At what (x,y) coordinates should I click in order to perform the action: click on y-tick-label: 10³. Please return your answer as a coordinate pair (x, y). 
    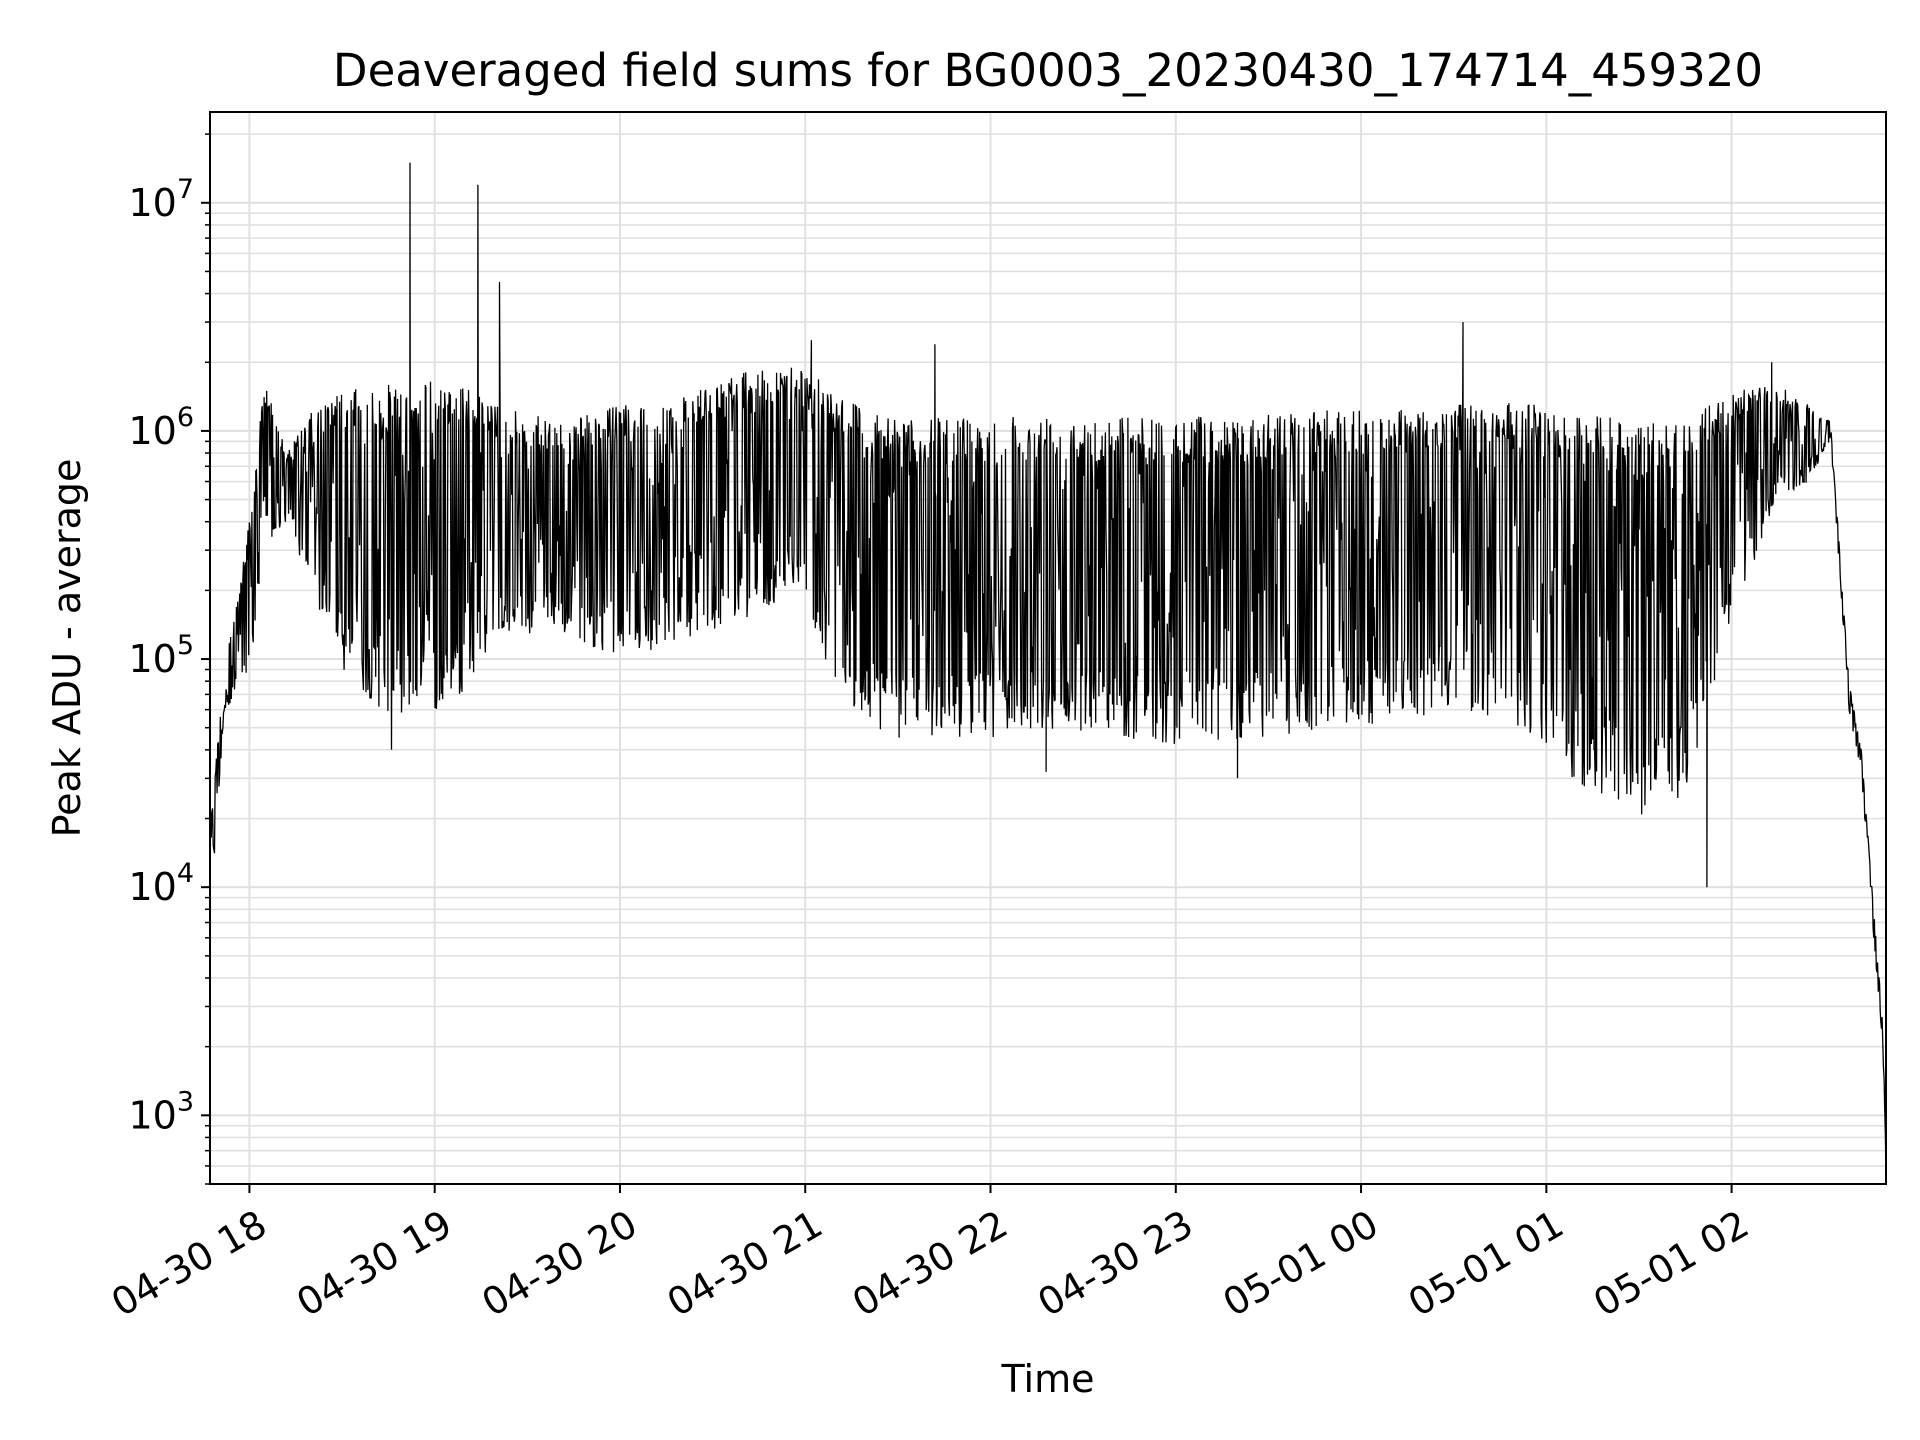
    Looking at the image, I should click on (161, 1111).